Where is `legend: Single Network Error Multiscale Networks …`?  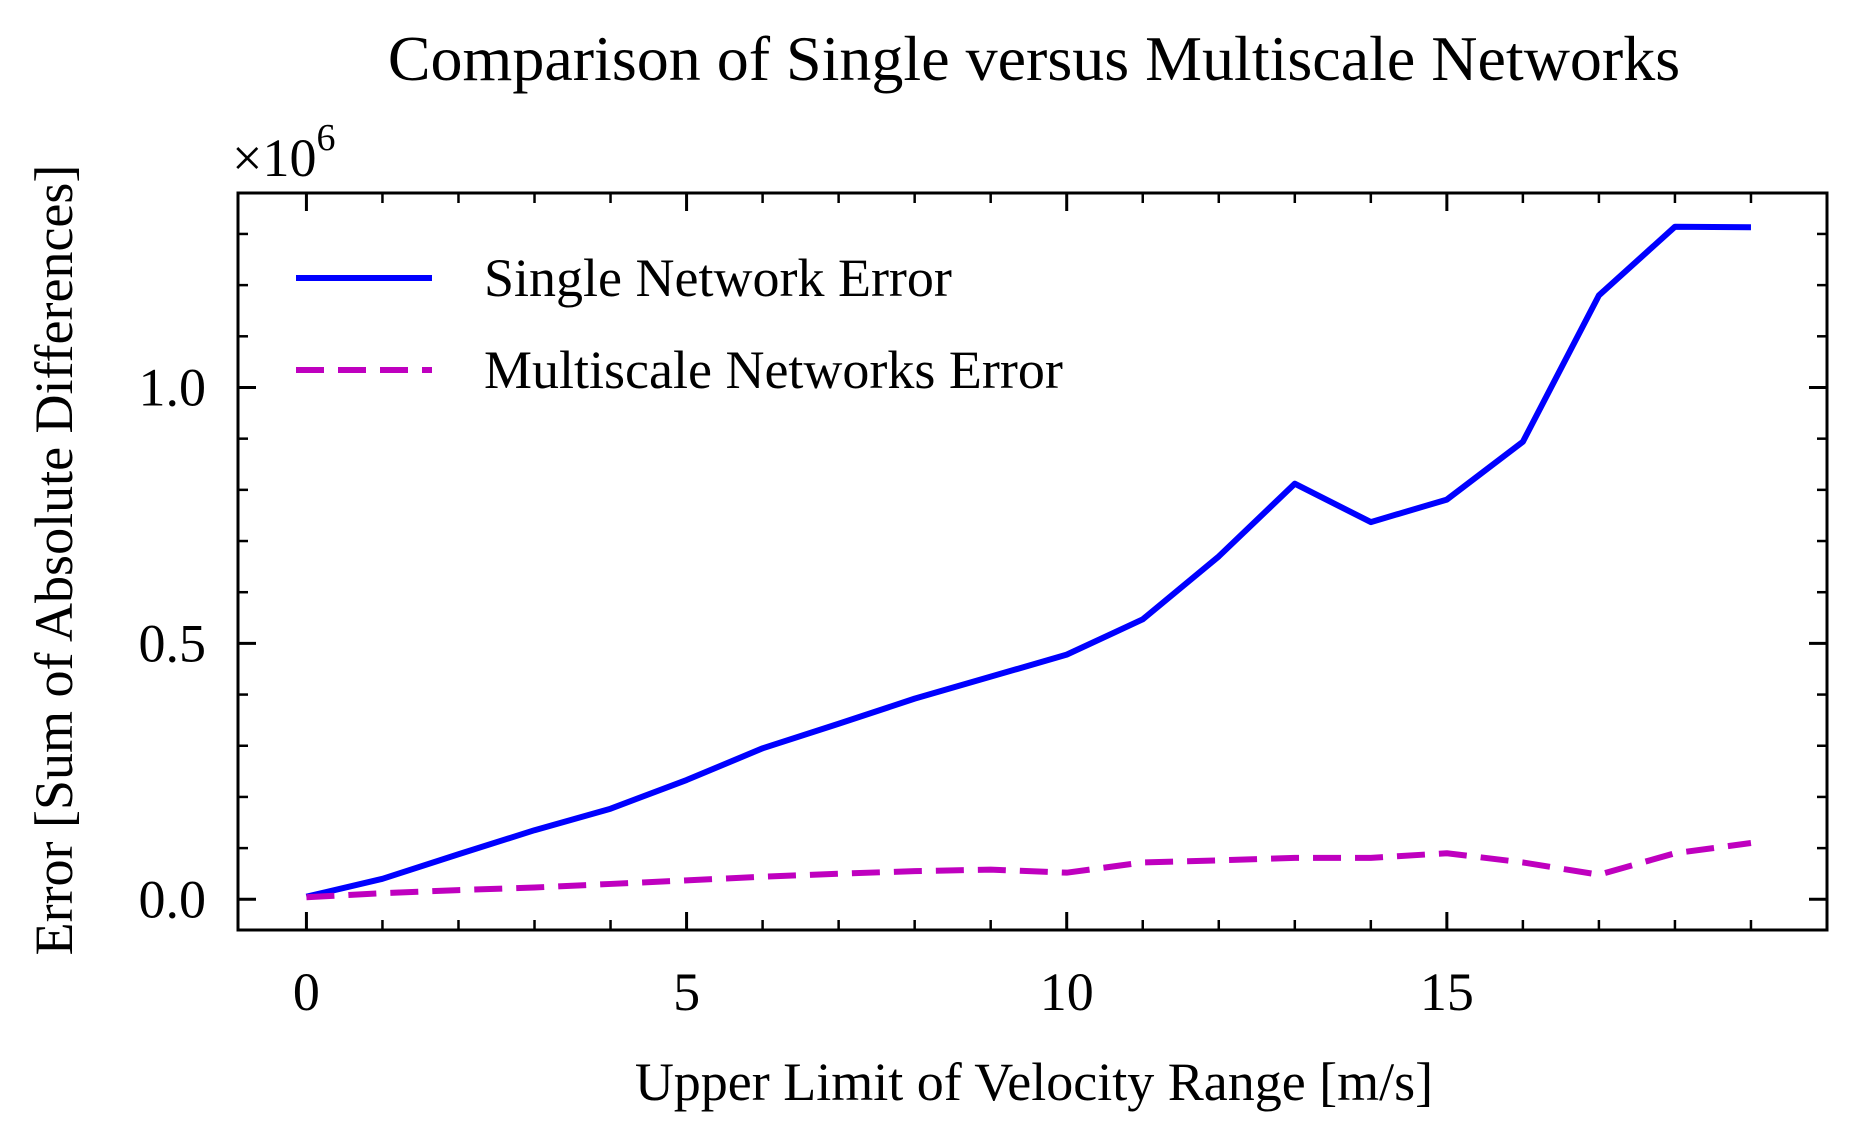
legend: Single Network Error Multiscale Networks … is located at coordinates (679, 324).